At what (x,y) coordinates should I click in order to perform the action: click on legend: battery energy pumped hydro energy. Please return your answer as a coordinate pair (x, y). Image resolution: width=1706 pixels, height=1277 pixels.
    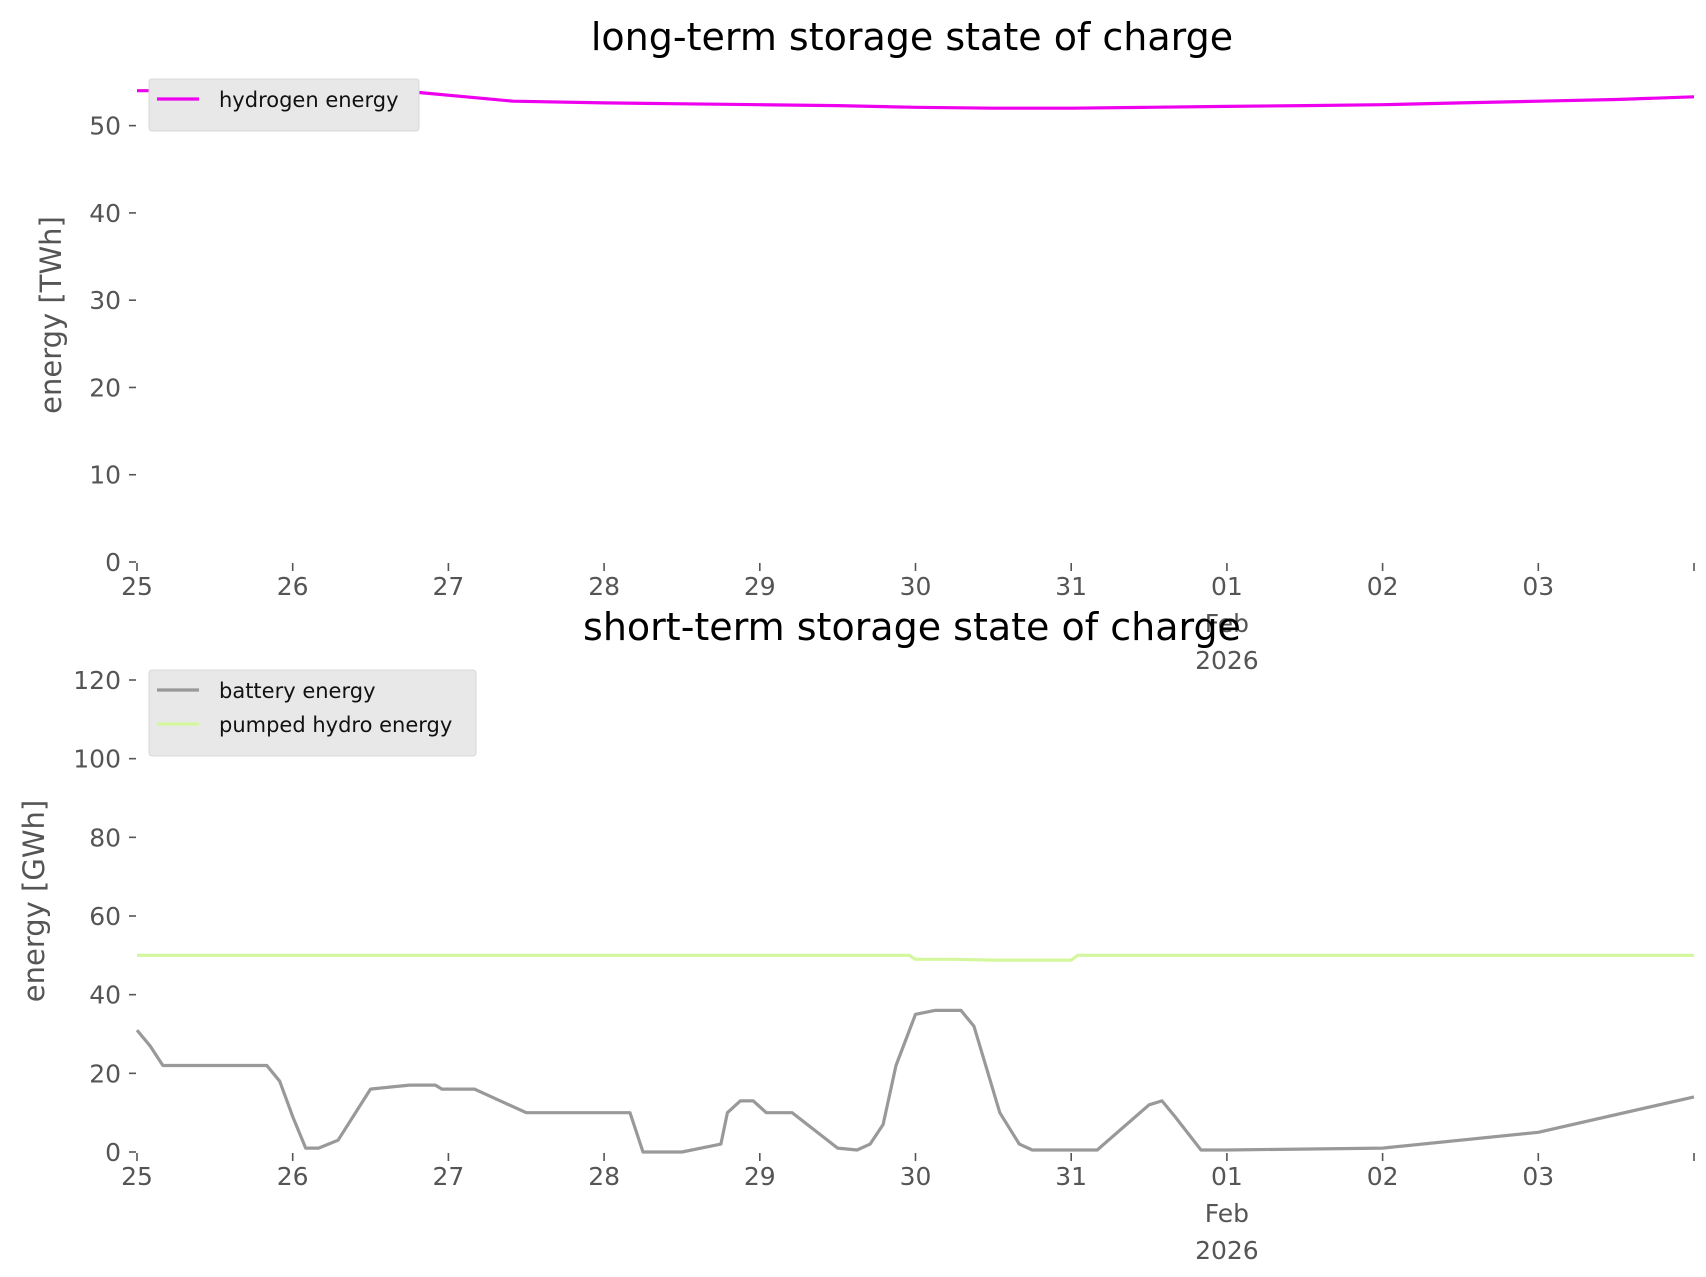
    Looking at the image, I should click on (312, 713).